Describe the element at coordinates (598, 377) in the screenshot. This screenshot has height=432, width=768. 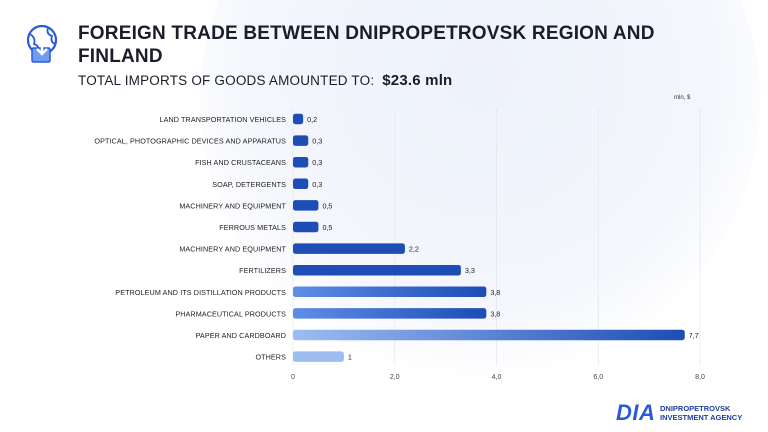
I see `x-tick-label: 6,0` at that location.